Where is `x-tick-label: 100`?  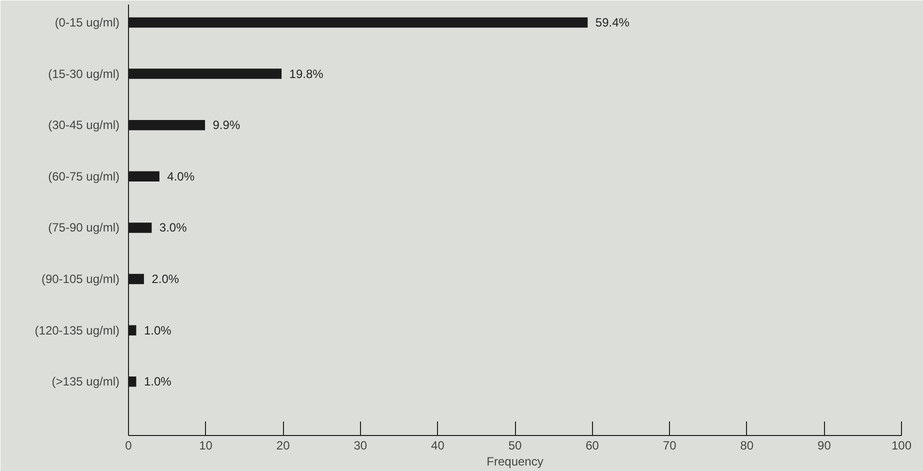 x-tick-label: 100 is located at coordinates (901, 445).